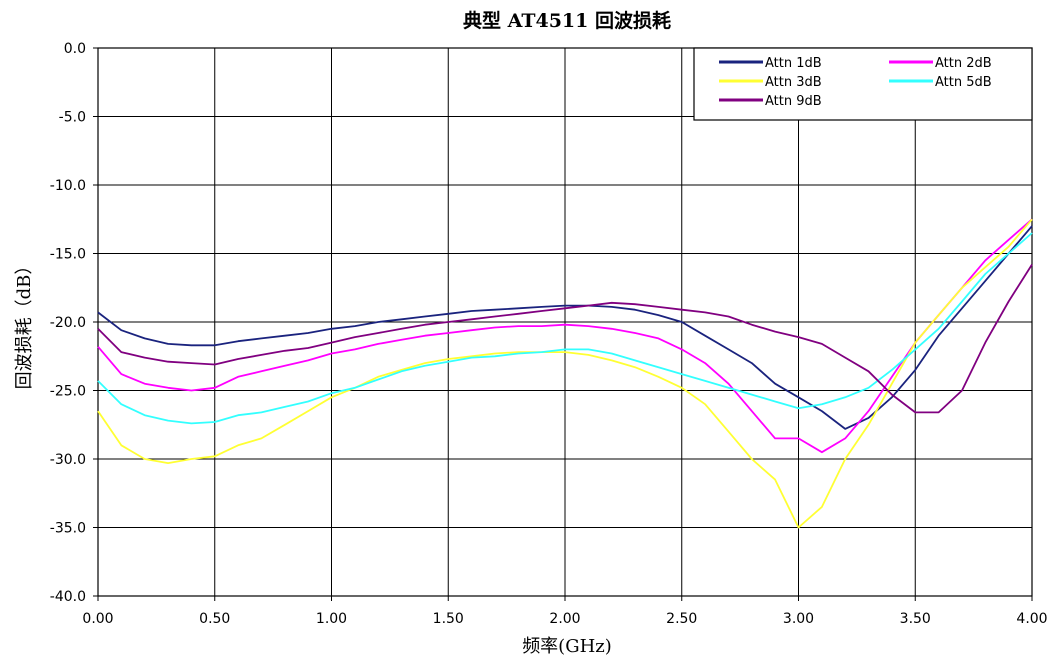  What do you see at coordinates (68, 255) in the screenshot?
I see `y-tick-label: -15.0` at bounding box center [68, 255].